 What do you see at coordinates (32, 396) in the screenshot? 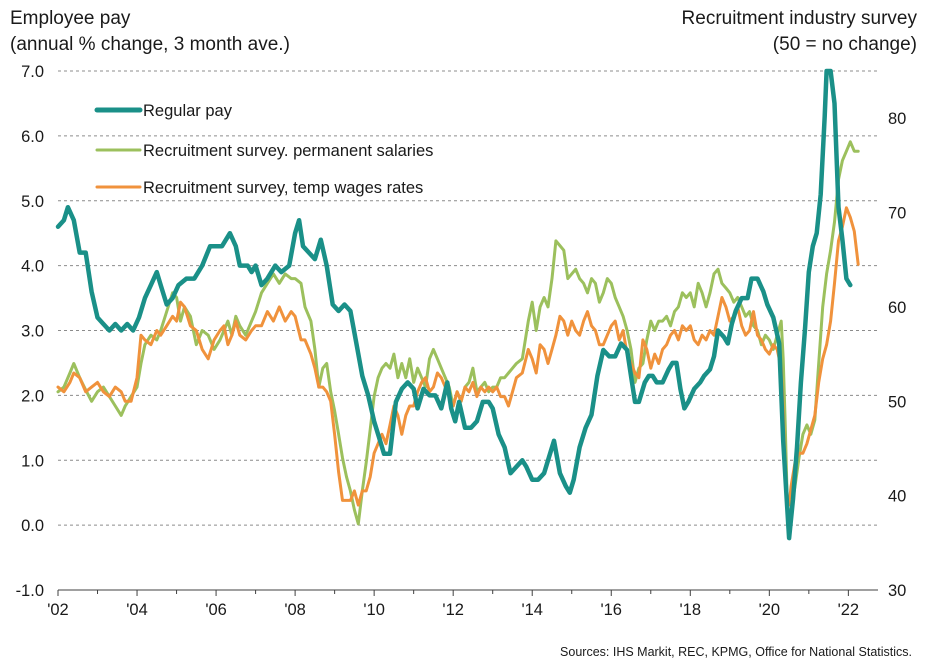
I see `left-tick-label: 2.0` at bounding box center [32, 396].